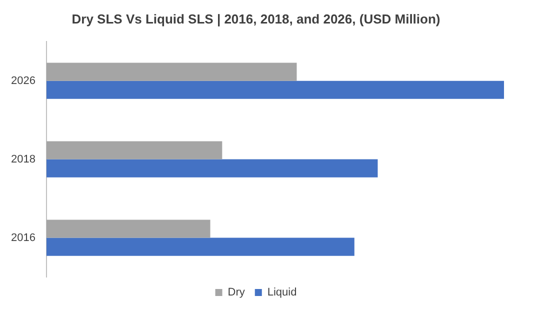 The width and height of the screenshot is (552, 323). Describe the element at coordinates (23, 80) in the screenshot. I see `y-tick-label: 2026` at that location.